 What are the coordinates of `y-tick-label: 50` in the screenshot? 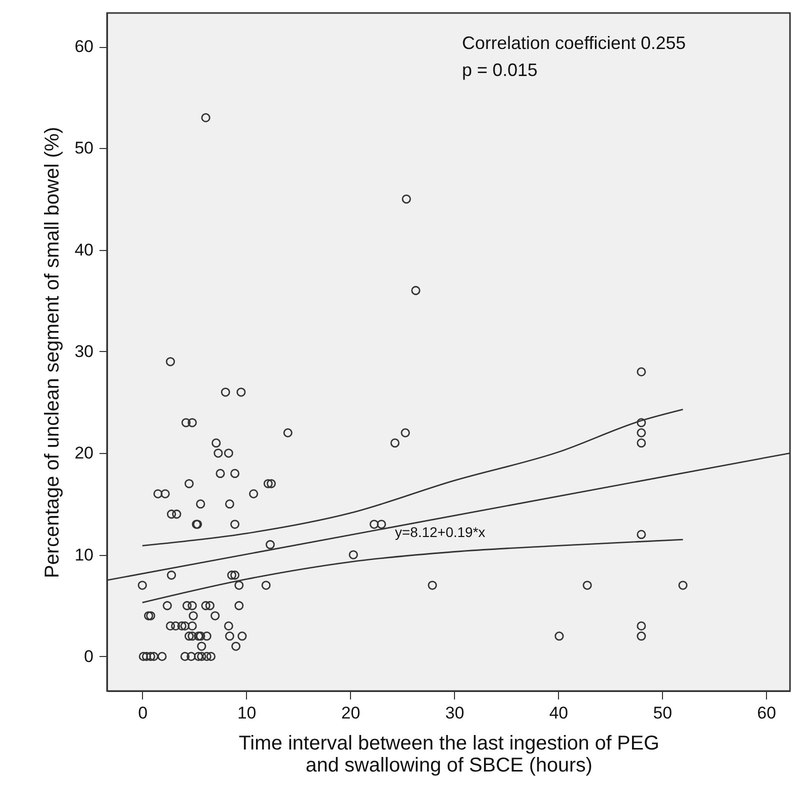 It's located at (84, 148).